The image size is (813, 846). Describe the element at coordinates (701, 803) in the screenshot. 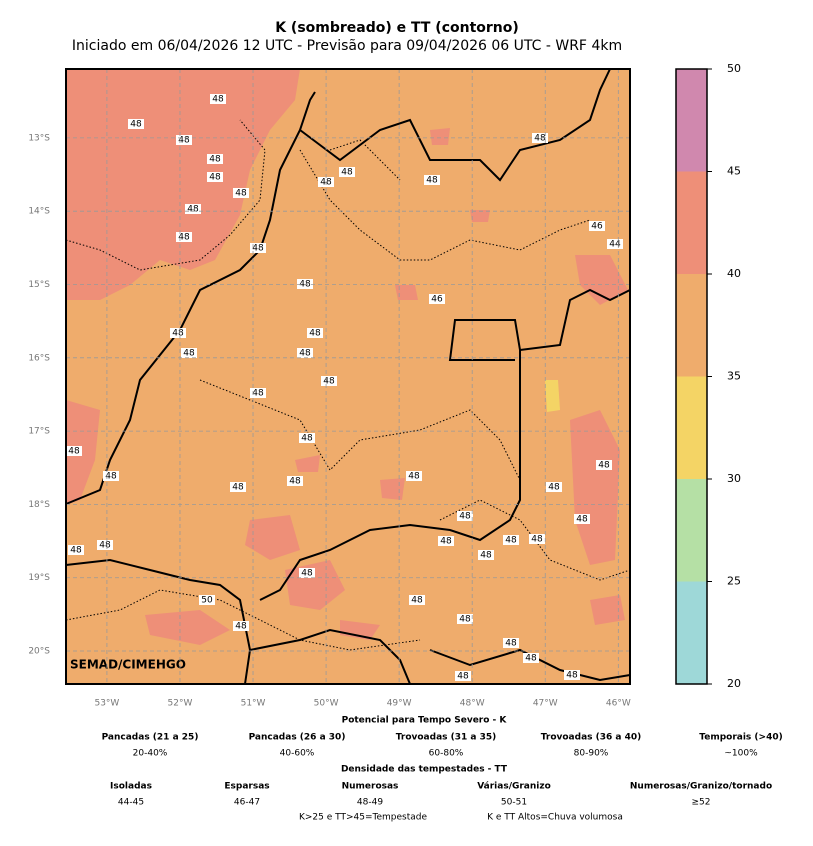

I see `legend-item-range: ≥52` at that location.